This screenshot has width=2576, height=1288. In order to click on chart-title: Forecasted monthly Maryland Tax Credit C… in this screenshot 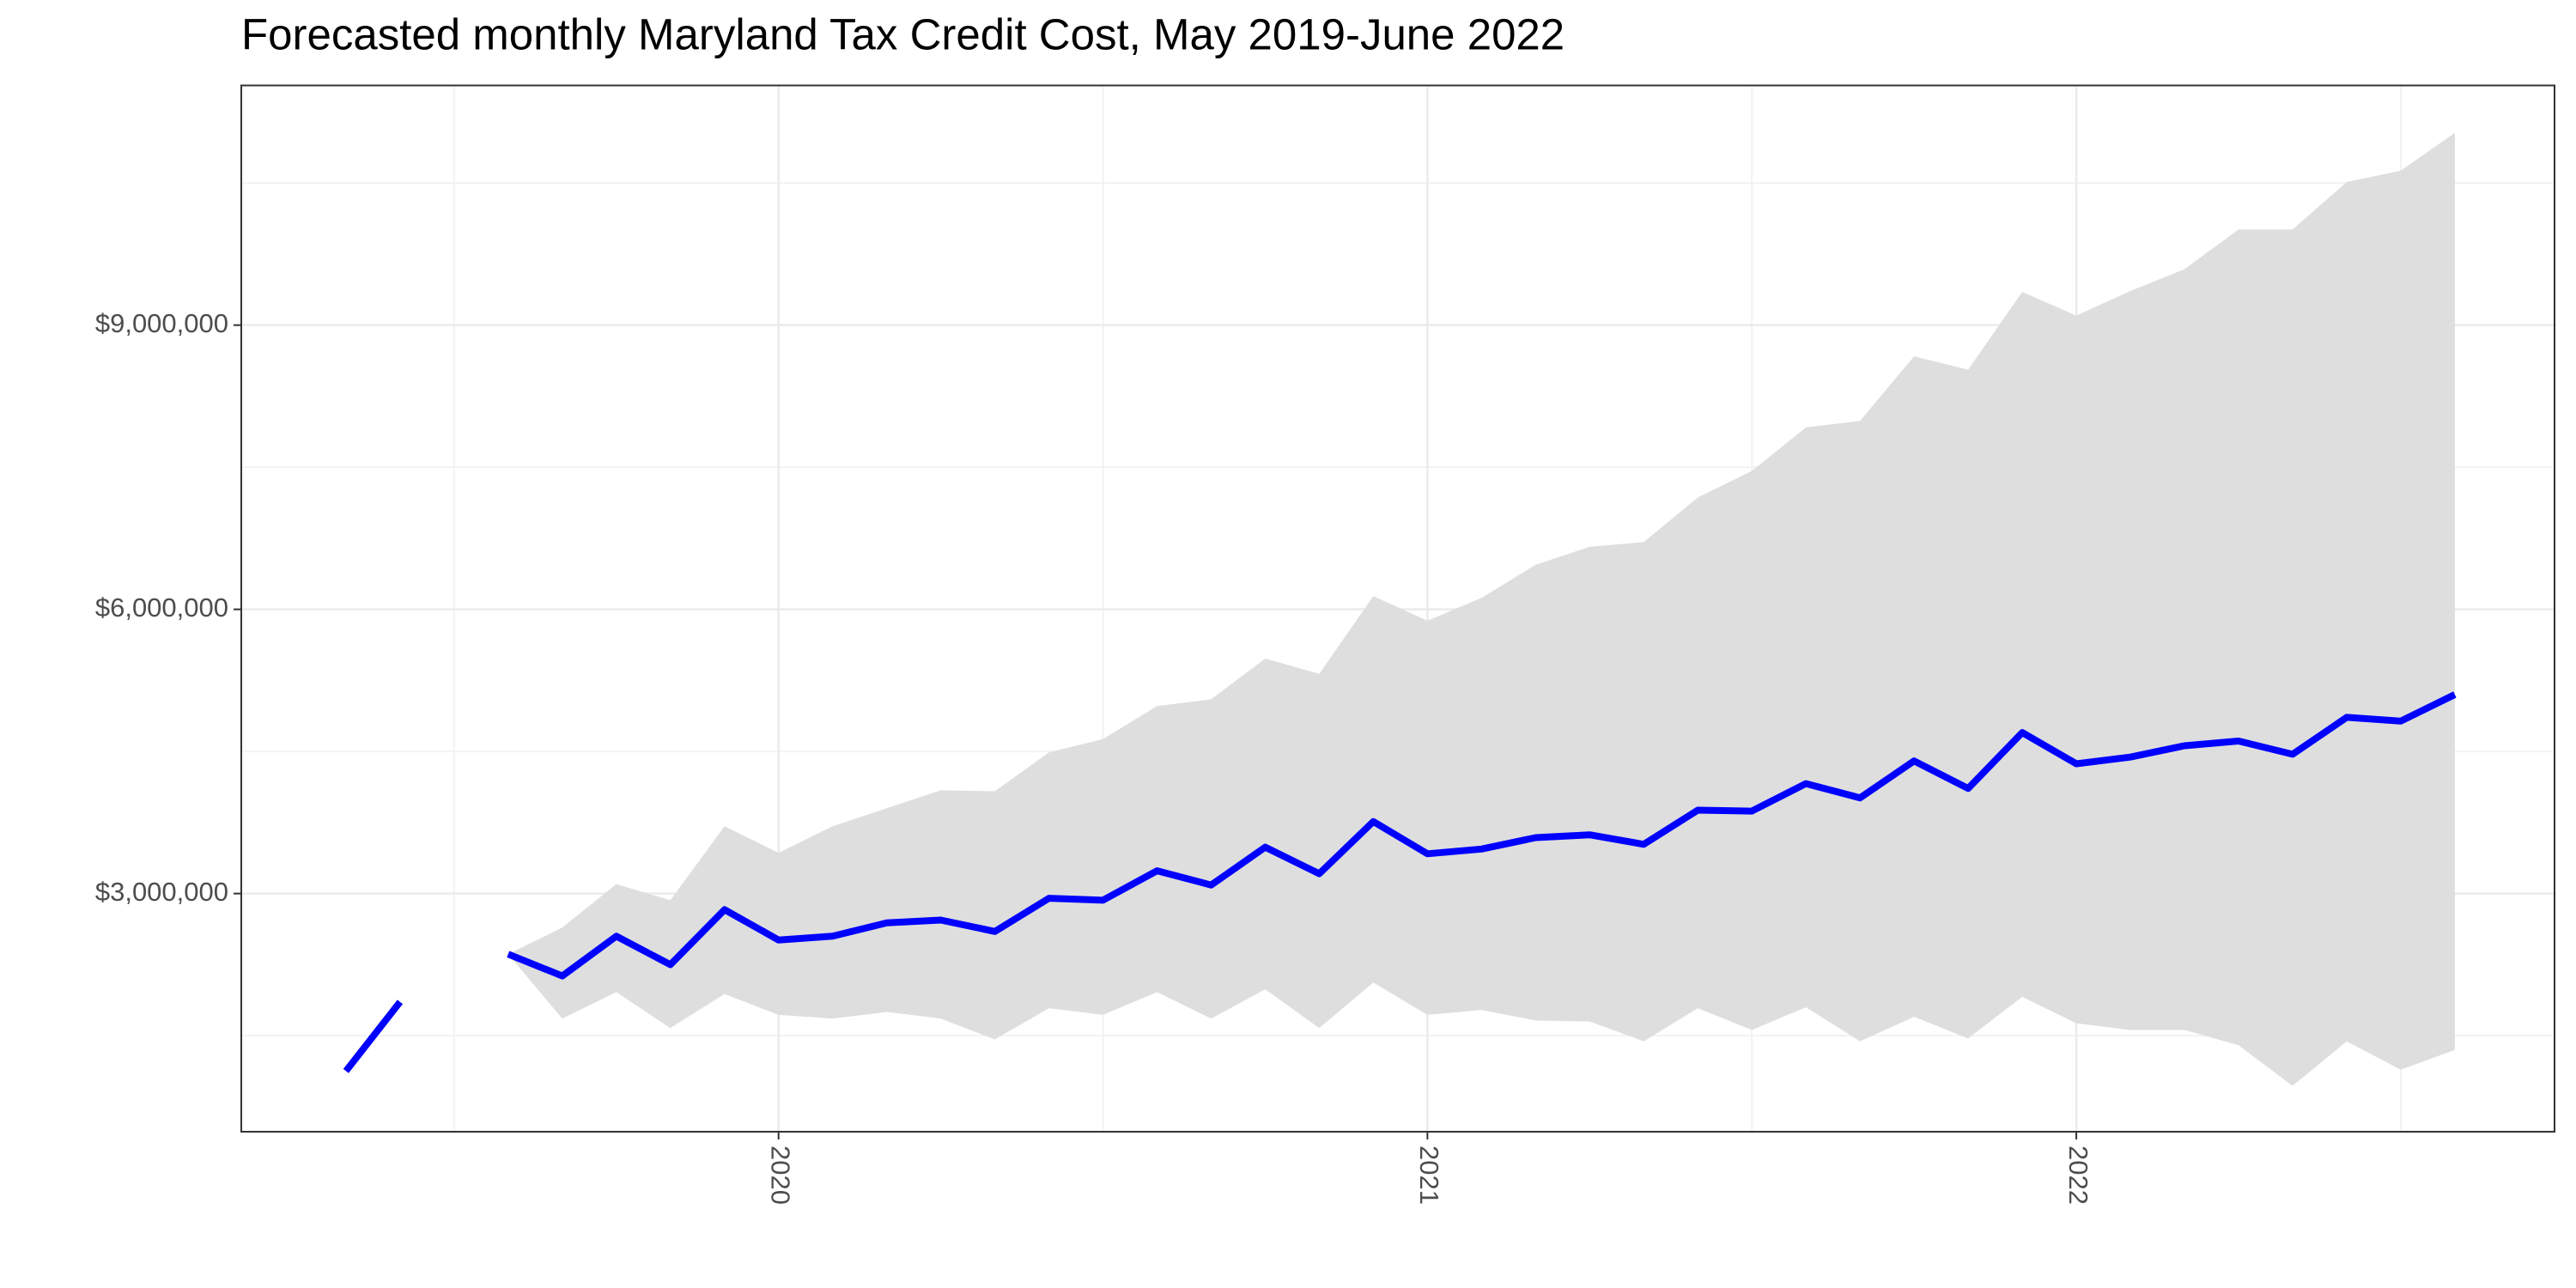, I will do `click(903, 33)`.